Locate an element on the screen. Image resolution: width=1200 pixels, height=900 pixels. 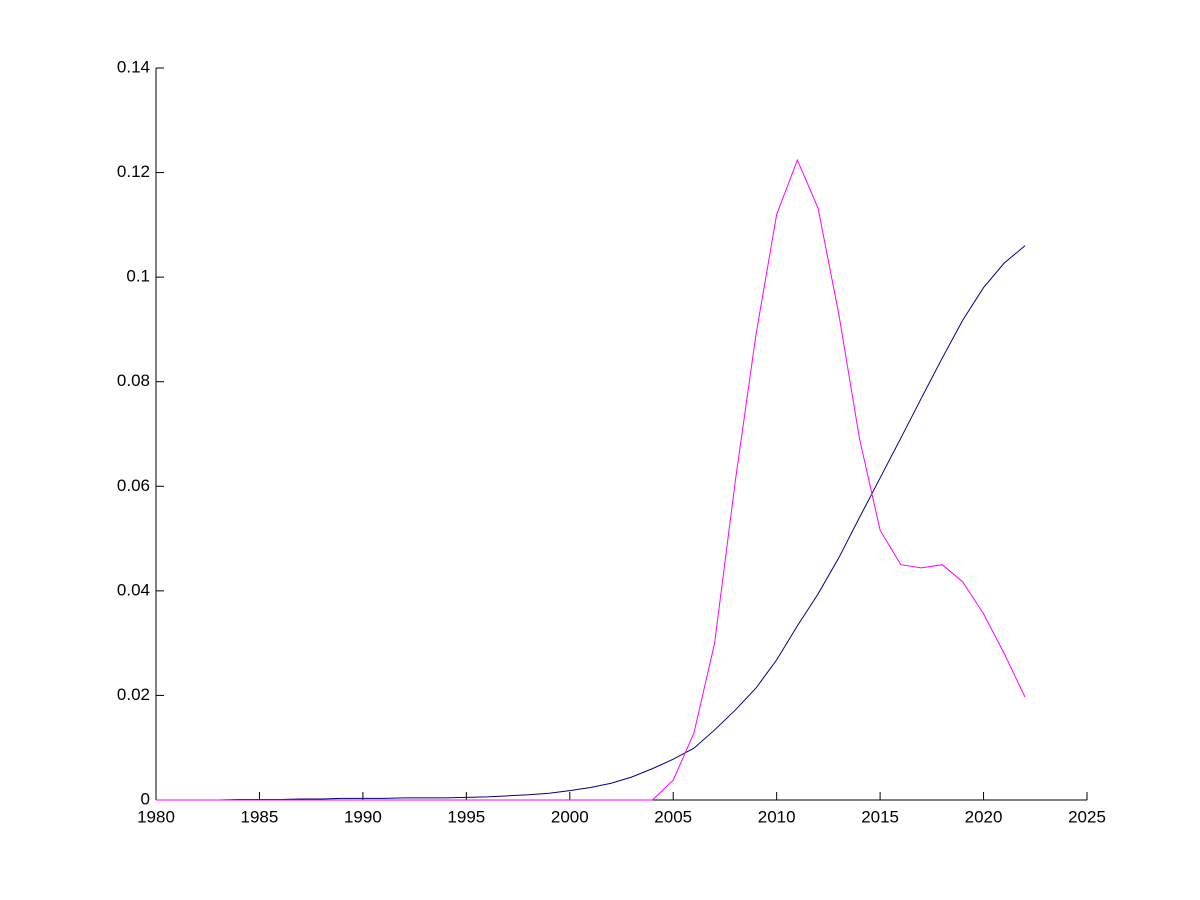
y-tick-label: 0.06 is located at coordinates (133, 485).